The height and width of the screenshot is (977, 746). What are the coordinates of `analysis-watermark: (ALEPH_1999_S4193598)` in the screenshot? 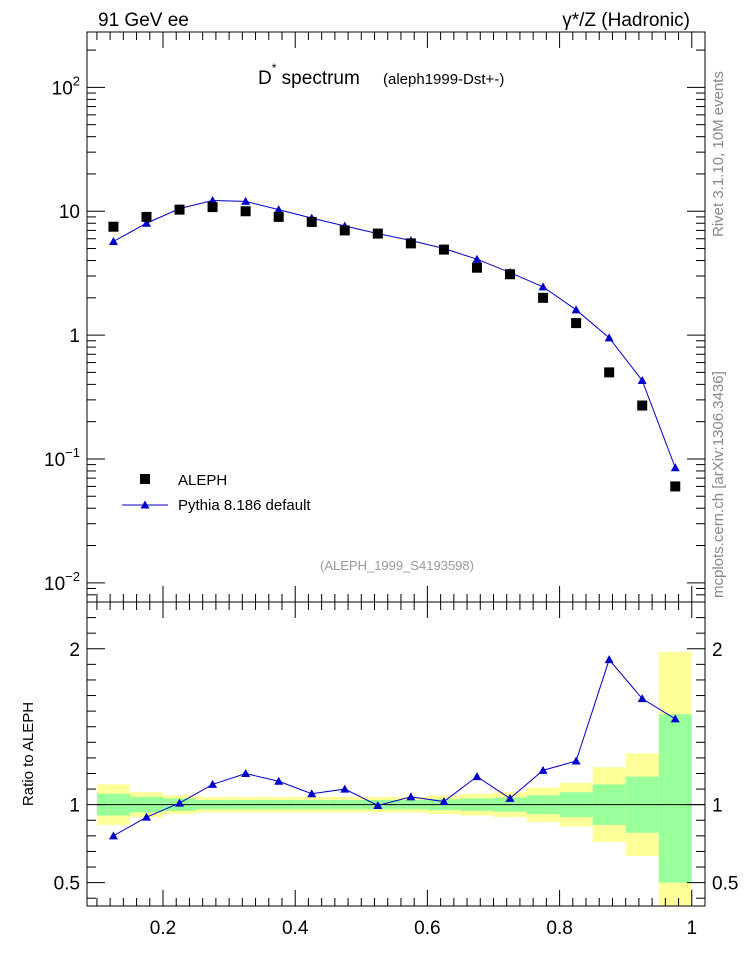 It's located at (397, 565).